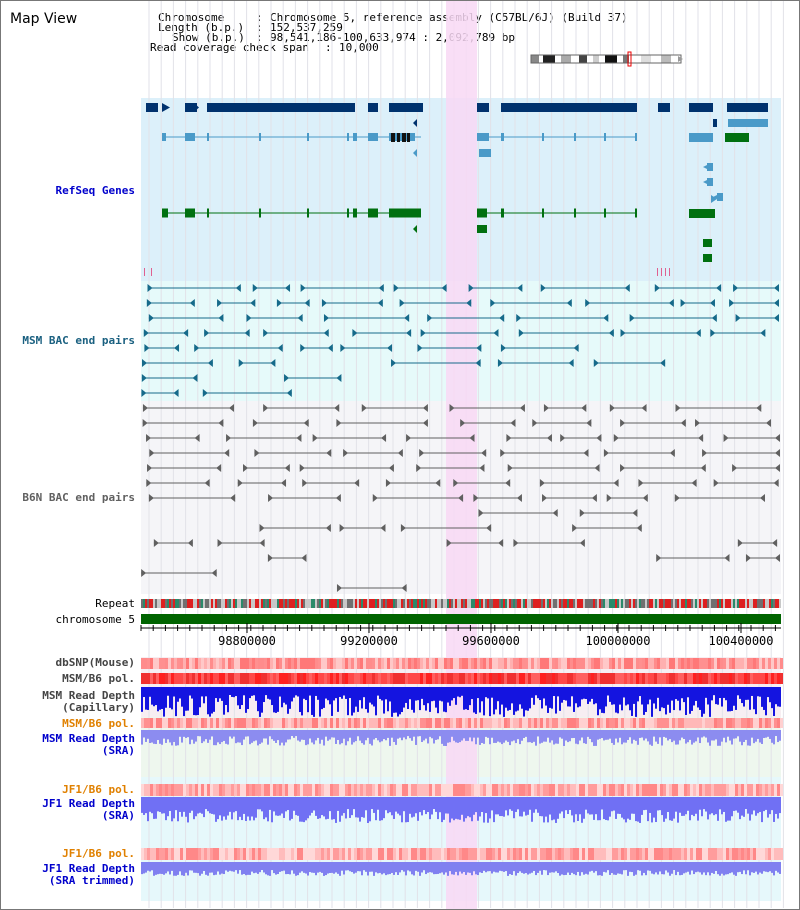  Describe the element at coordinates (355, 137) in the screenshot. I see `gene-exon` at that location.